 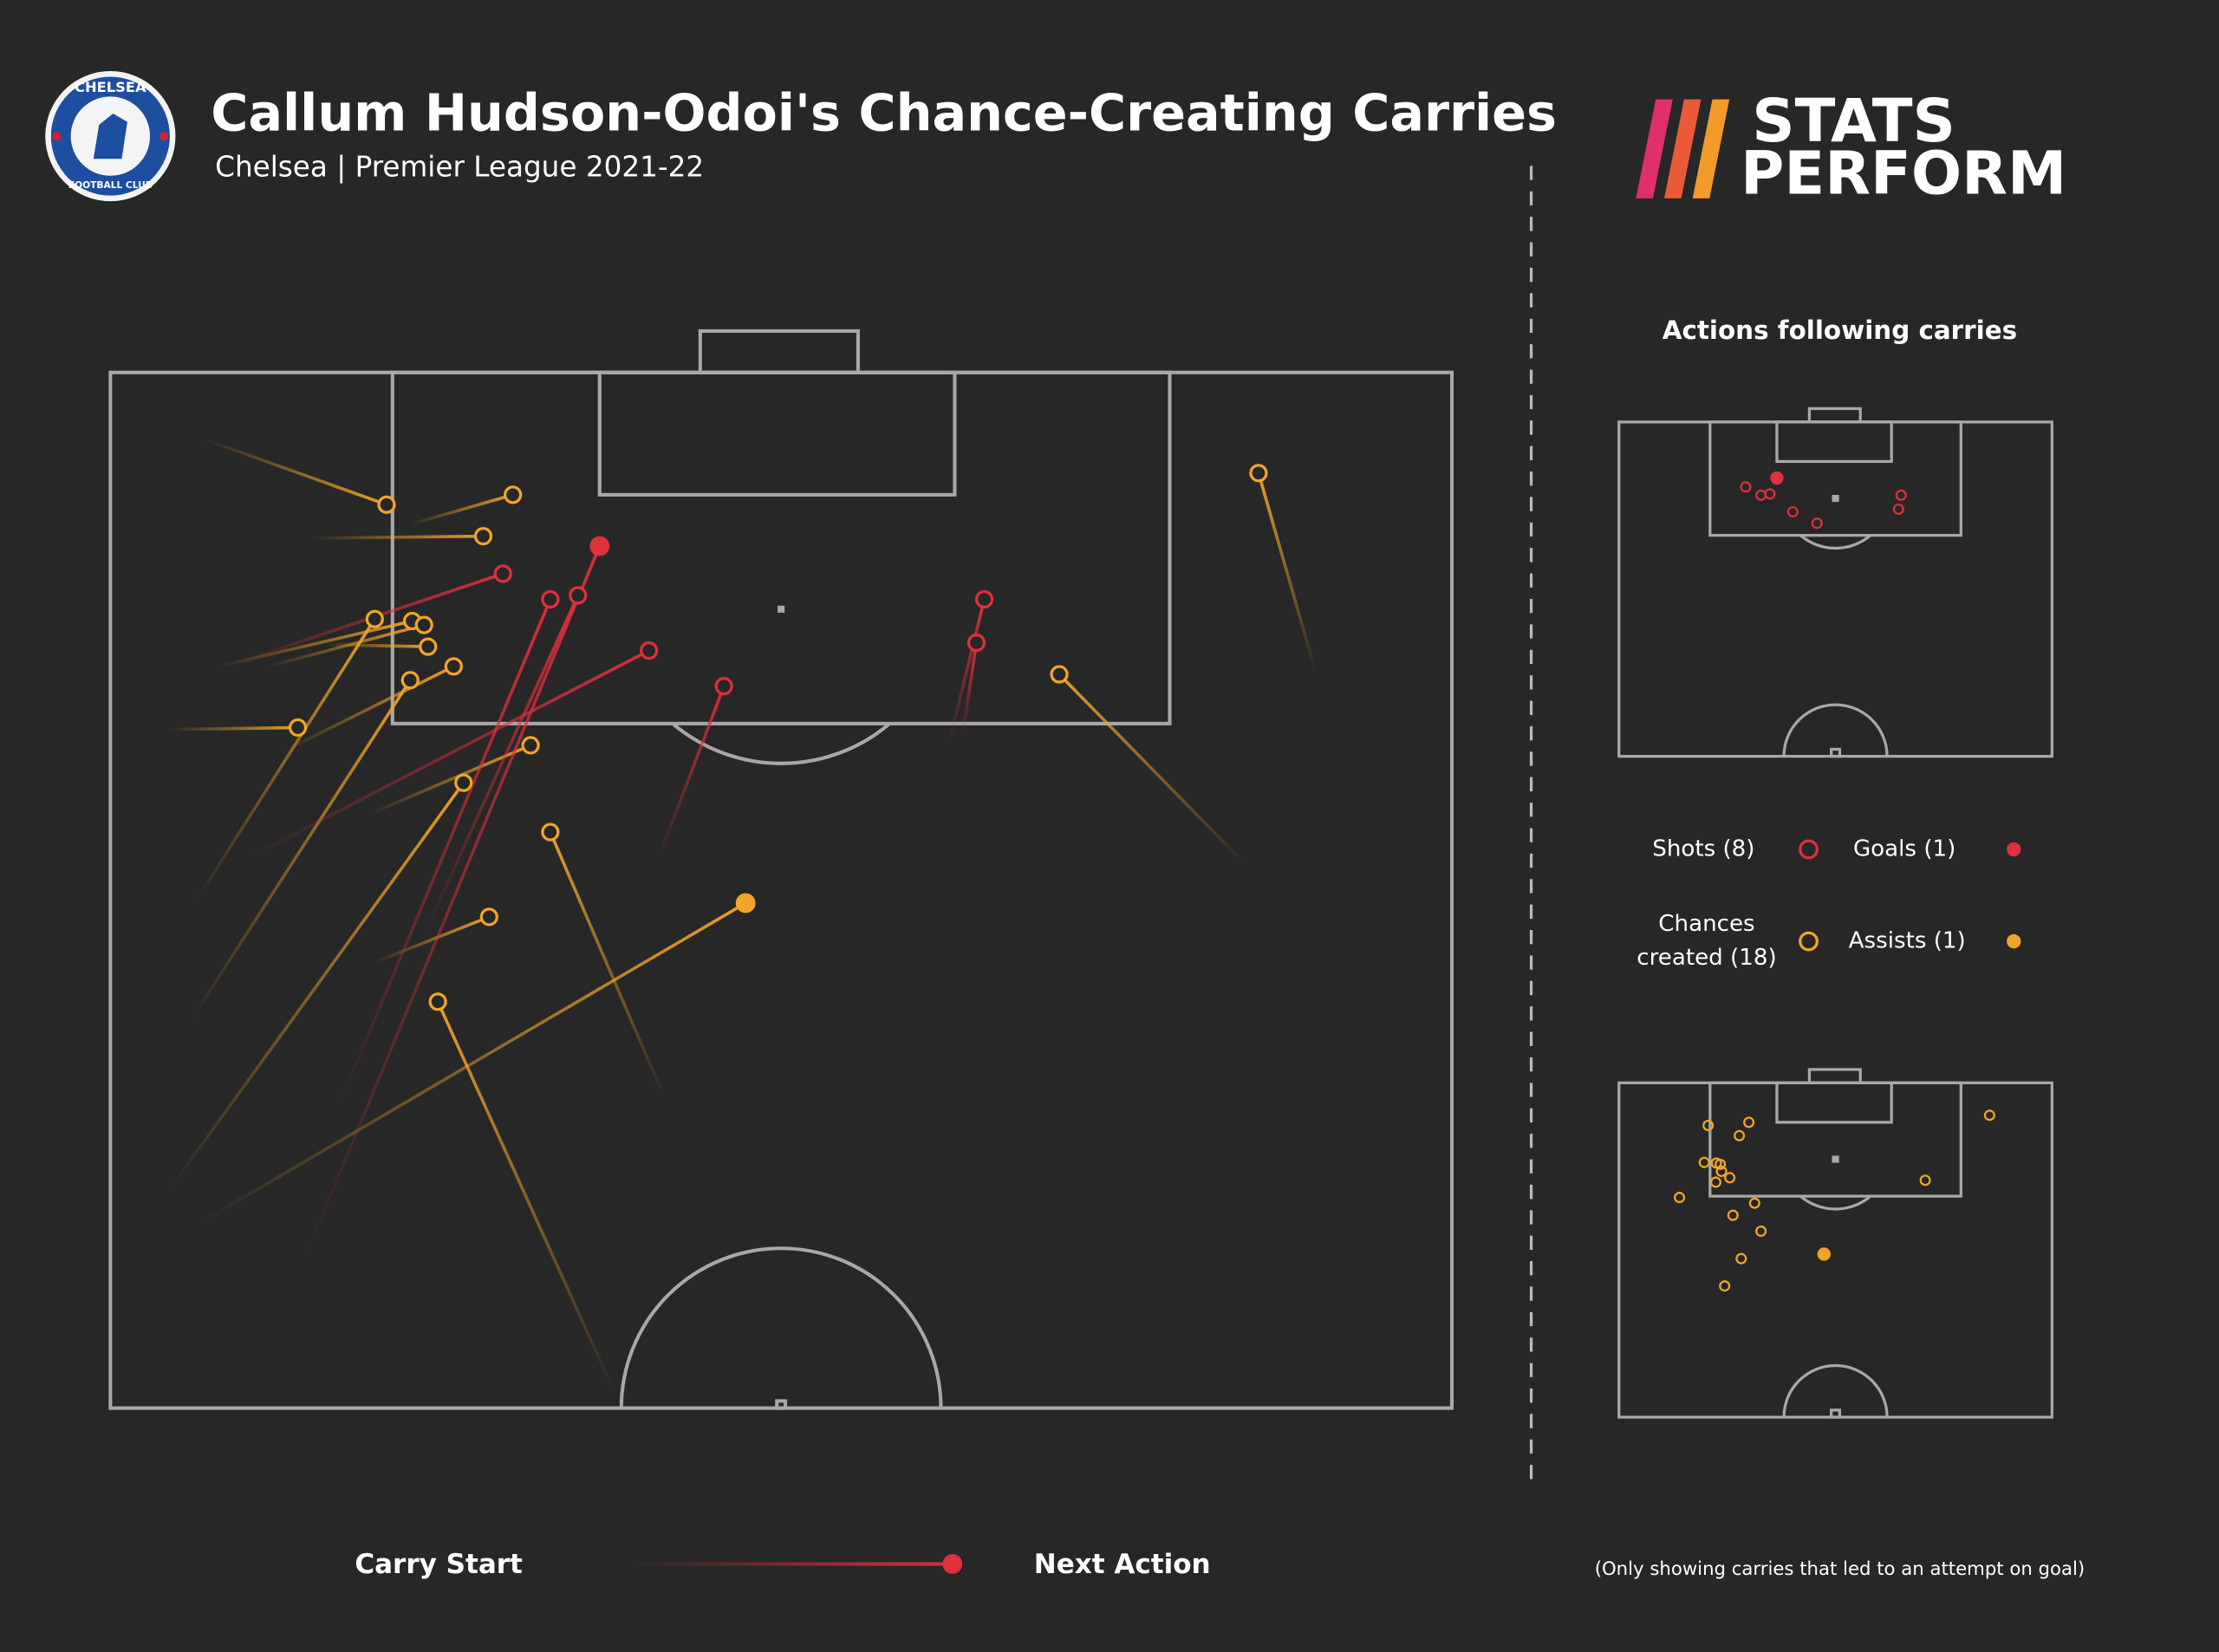 I want to click on brand-text: PERFORM, so click(x=1904, y=173).